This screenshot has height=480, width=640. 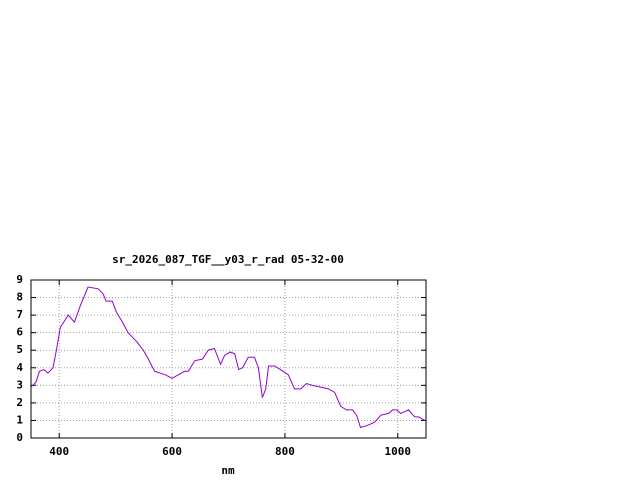 I want to click on y-tick-label: 8, so click(x=19, y=297).